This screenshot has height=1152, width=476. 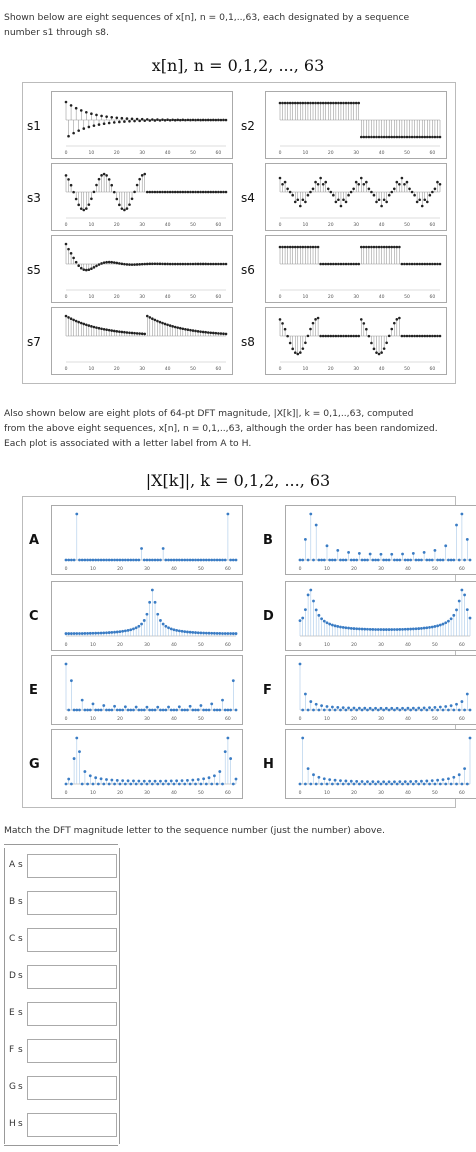 What do you see at coordinates (72, 977) in the screenshot?
I see `answer-input-D` at bounding box center [72, 977].